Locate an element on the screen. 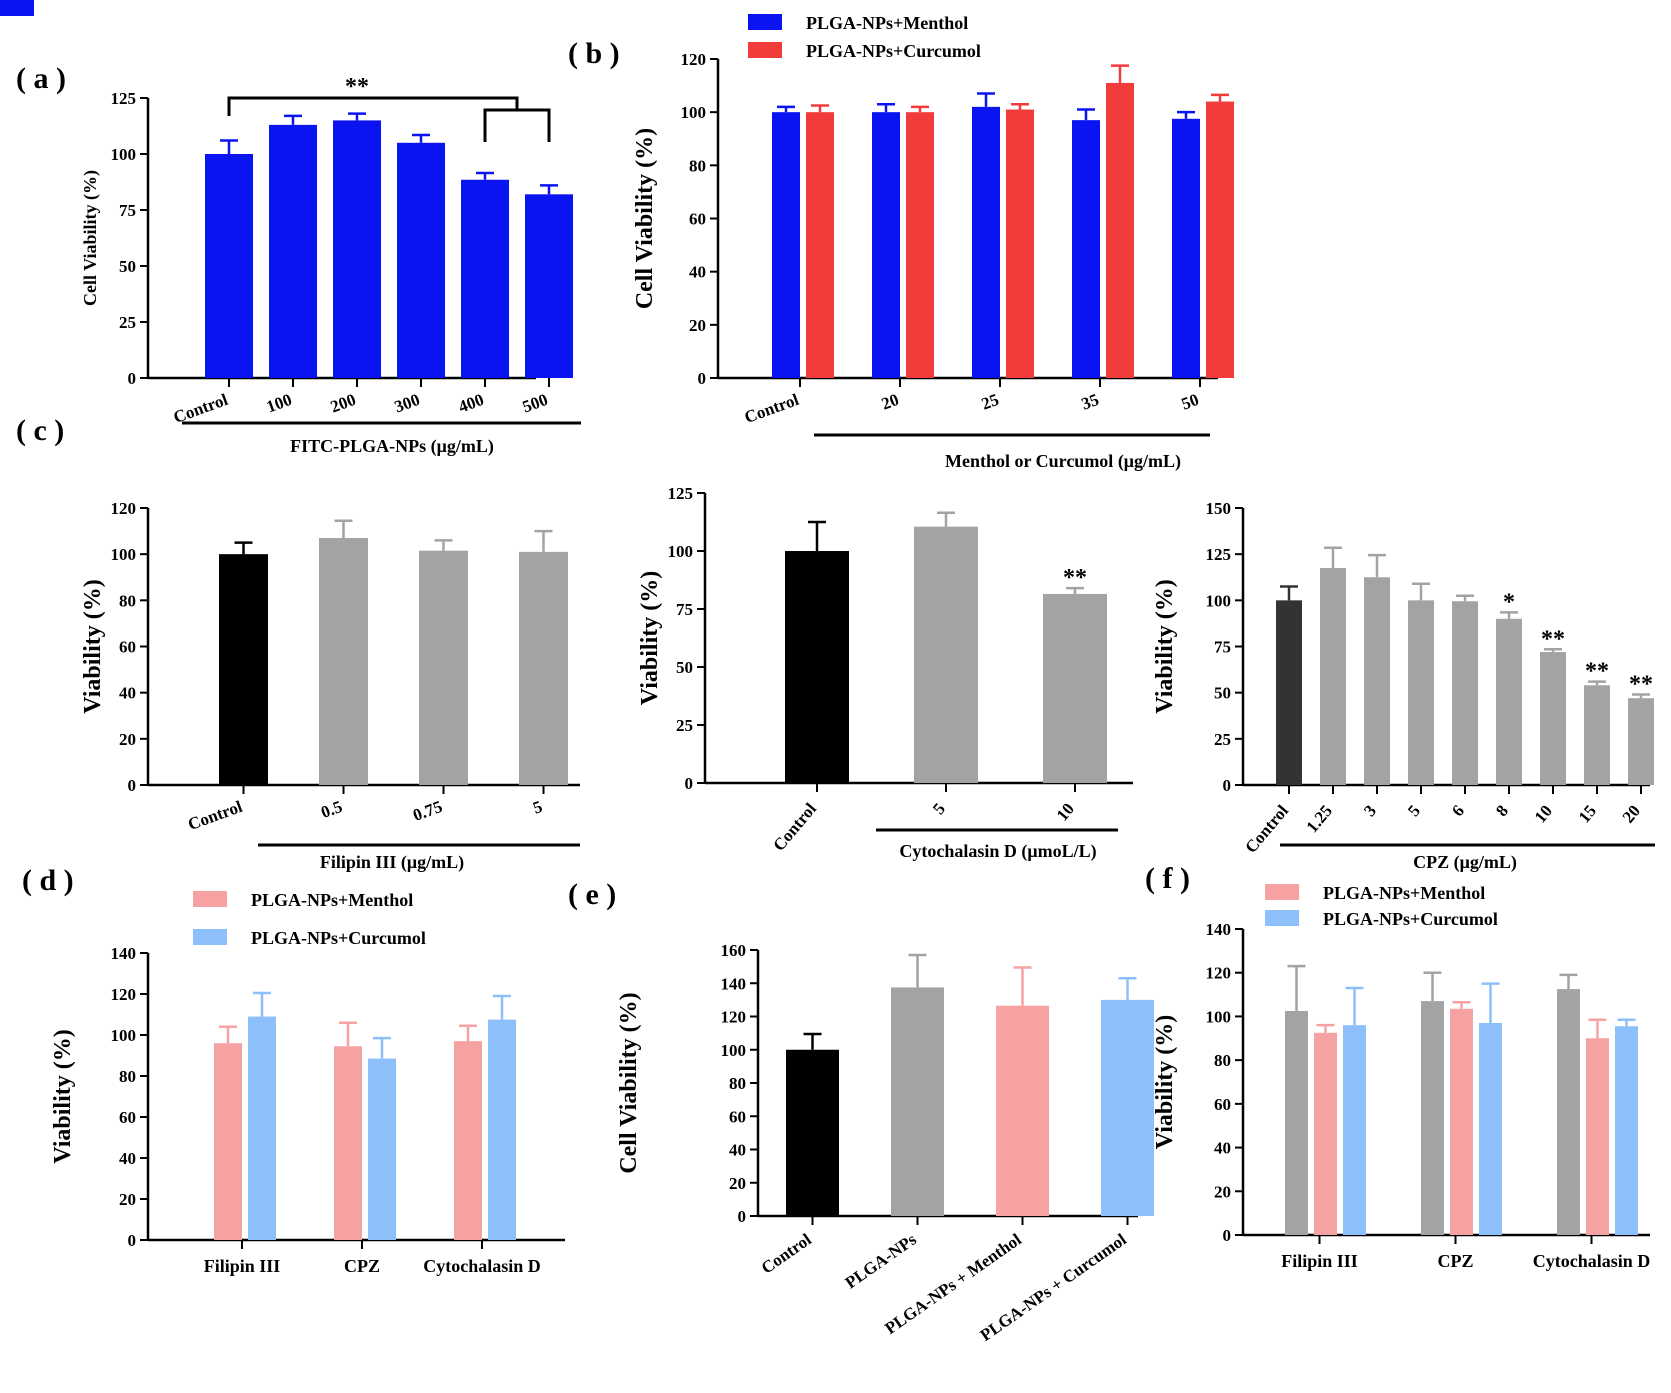 The height and width of the screenshot is (1393, 1671). legend-swatch is located at coordinates (210, 937).